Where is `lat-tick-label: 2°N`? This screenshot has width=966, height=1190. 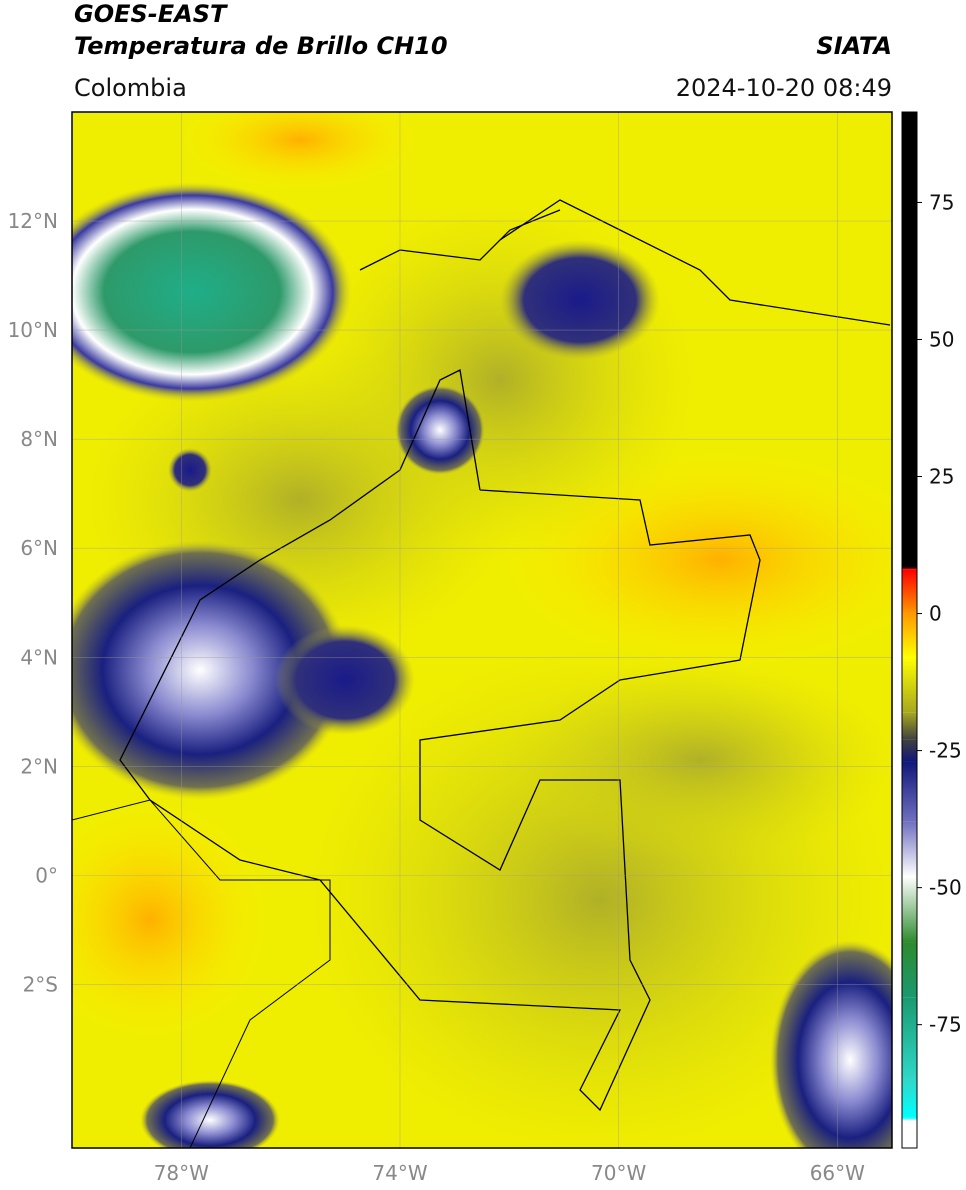
lat-tick-label: 2°N is located at coordinates (39, 766).